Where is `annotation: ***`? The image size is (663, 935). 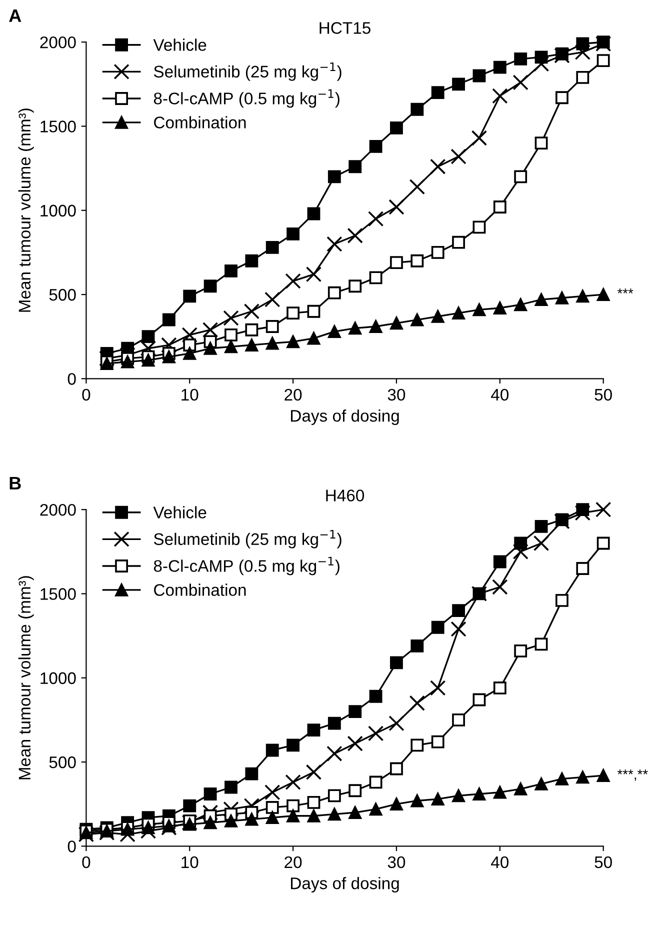
annotation: *** is located at coordinates (625, 291).